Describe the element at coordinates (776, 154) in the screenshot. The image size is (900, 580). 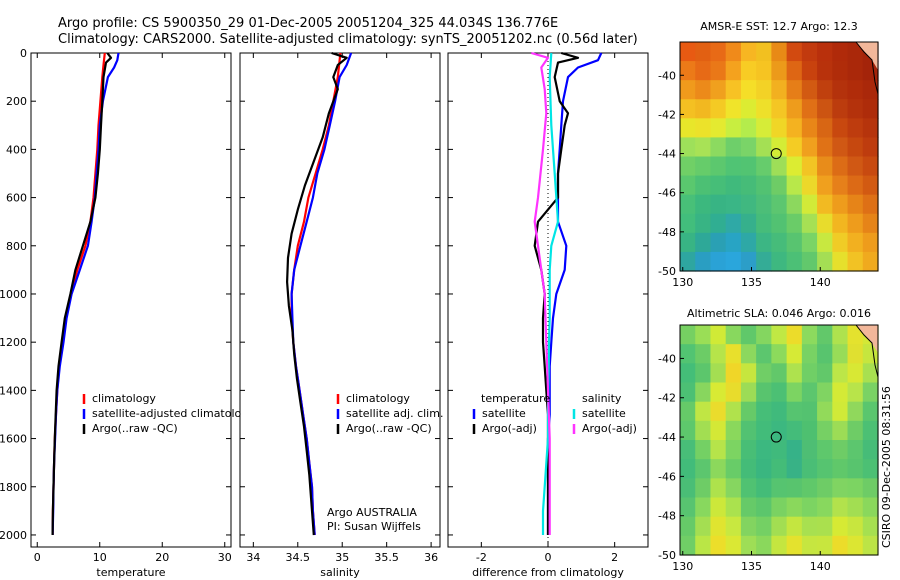
I see `profile-location-marker` at that location.